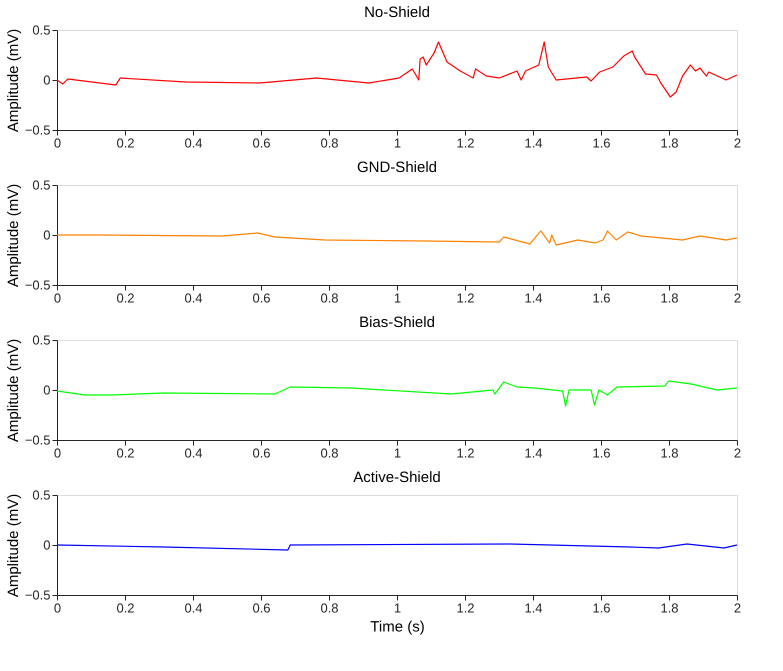 The width and height of the screenshot is (783, 671). What do you see at coordinates (397, 167) in the screenshot?
I see `chart-title: GND-Shield` at bounding box center [397, 167].